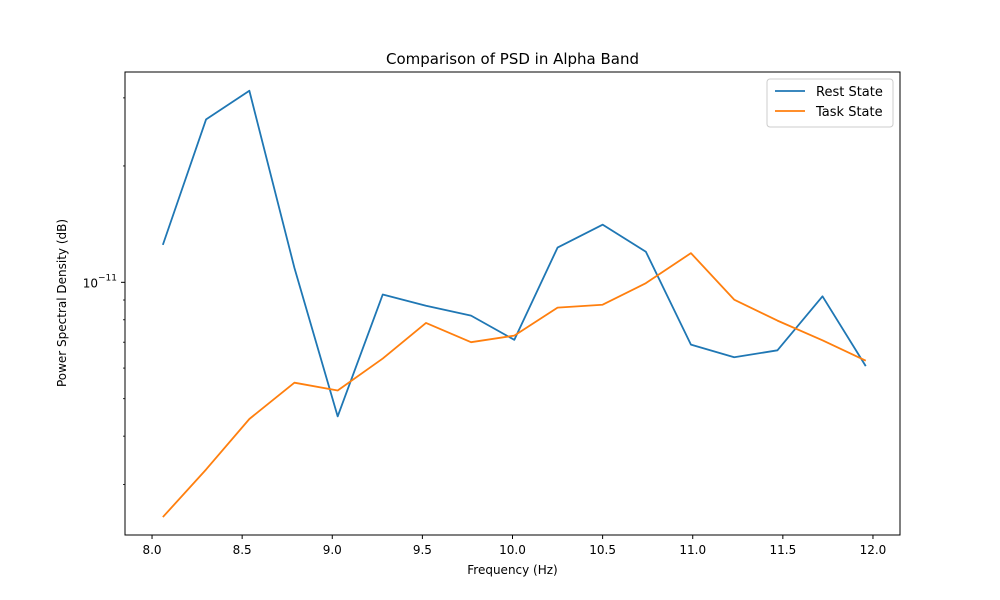 The image size is (1000, 600). I want to click on x-tick-label-7: 11.5, so click(782, 550).